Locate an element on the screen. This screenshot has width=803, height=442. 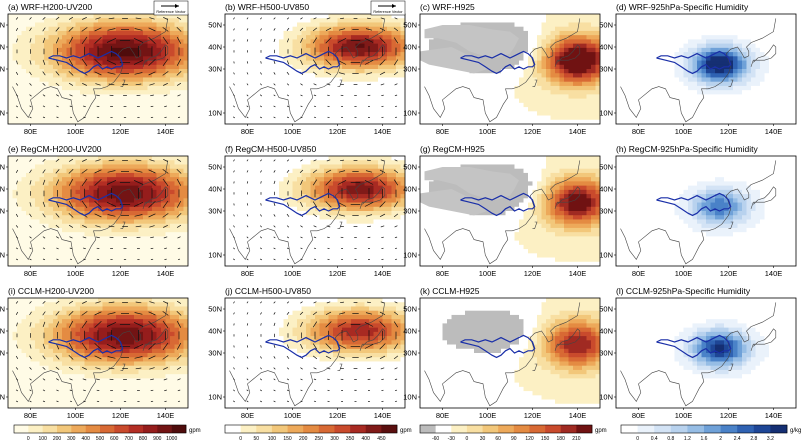
lat-tick-label: 10N is located at coordinates (215, 113).